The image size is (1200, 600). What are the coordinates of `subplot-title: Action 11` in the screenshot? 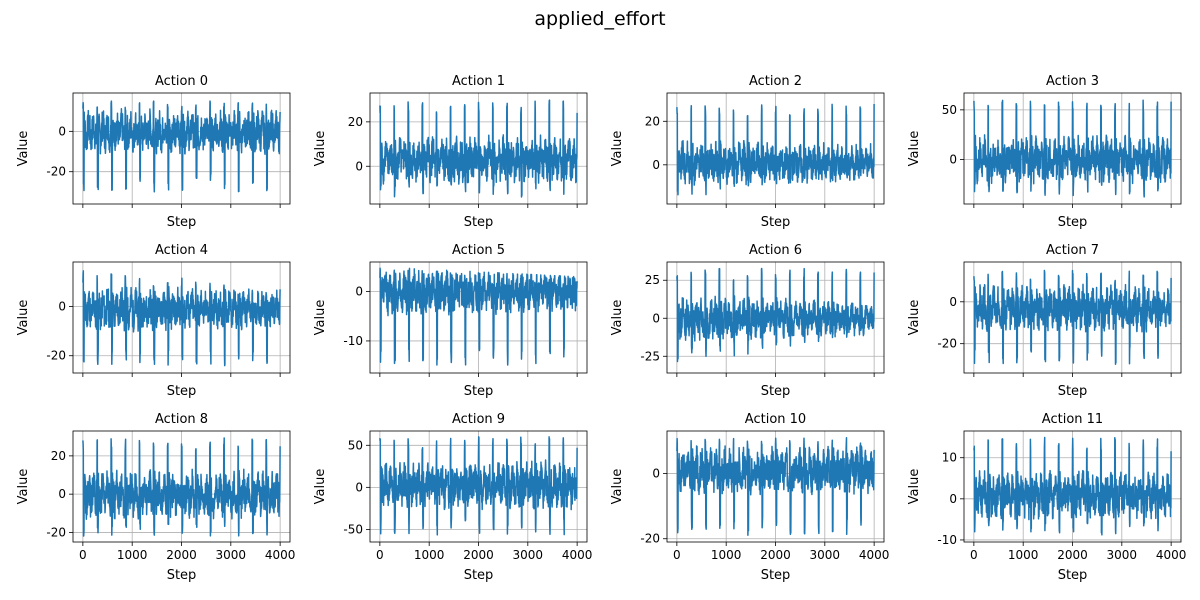 It's located at (1072, 419).